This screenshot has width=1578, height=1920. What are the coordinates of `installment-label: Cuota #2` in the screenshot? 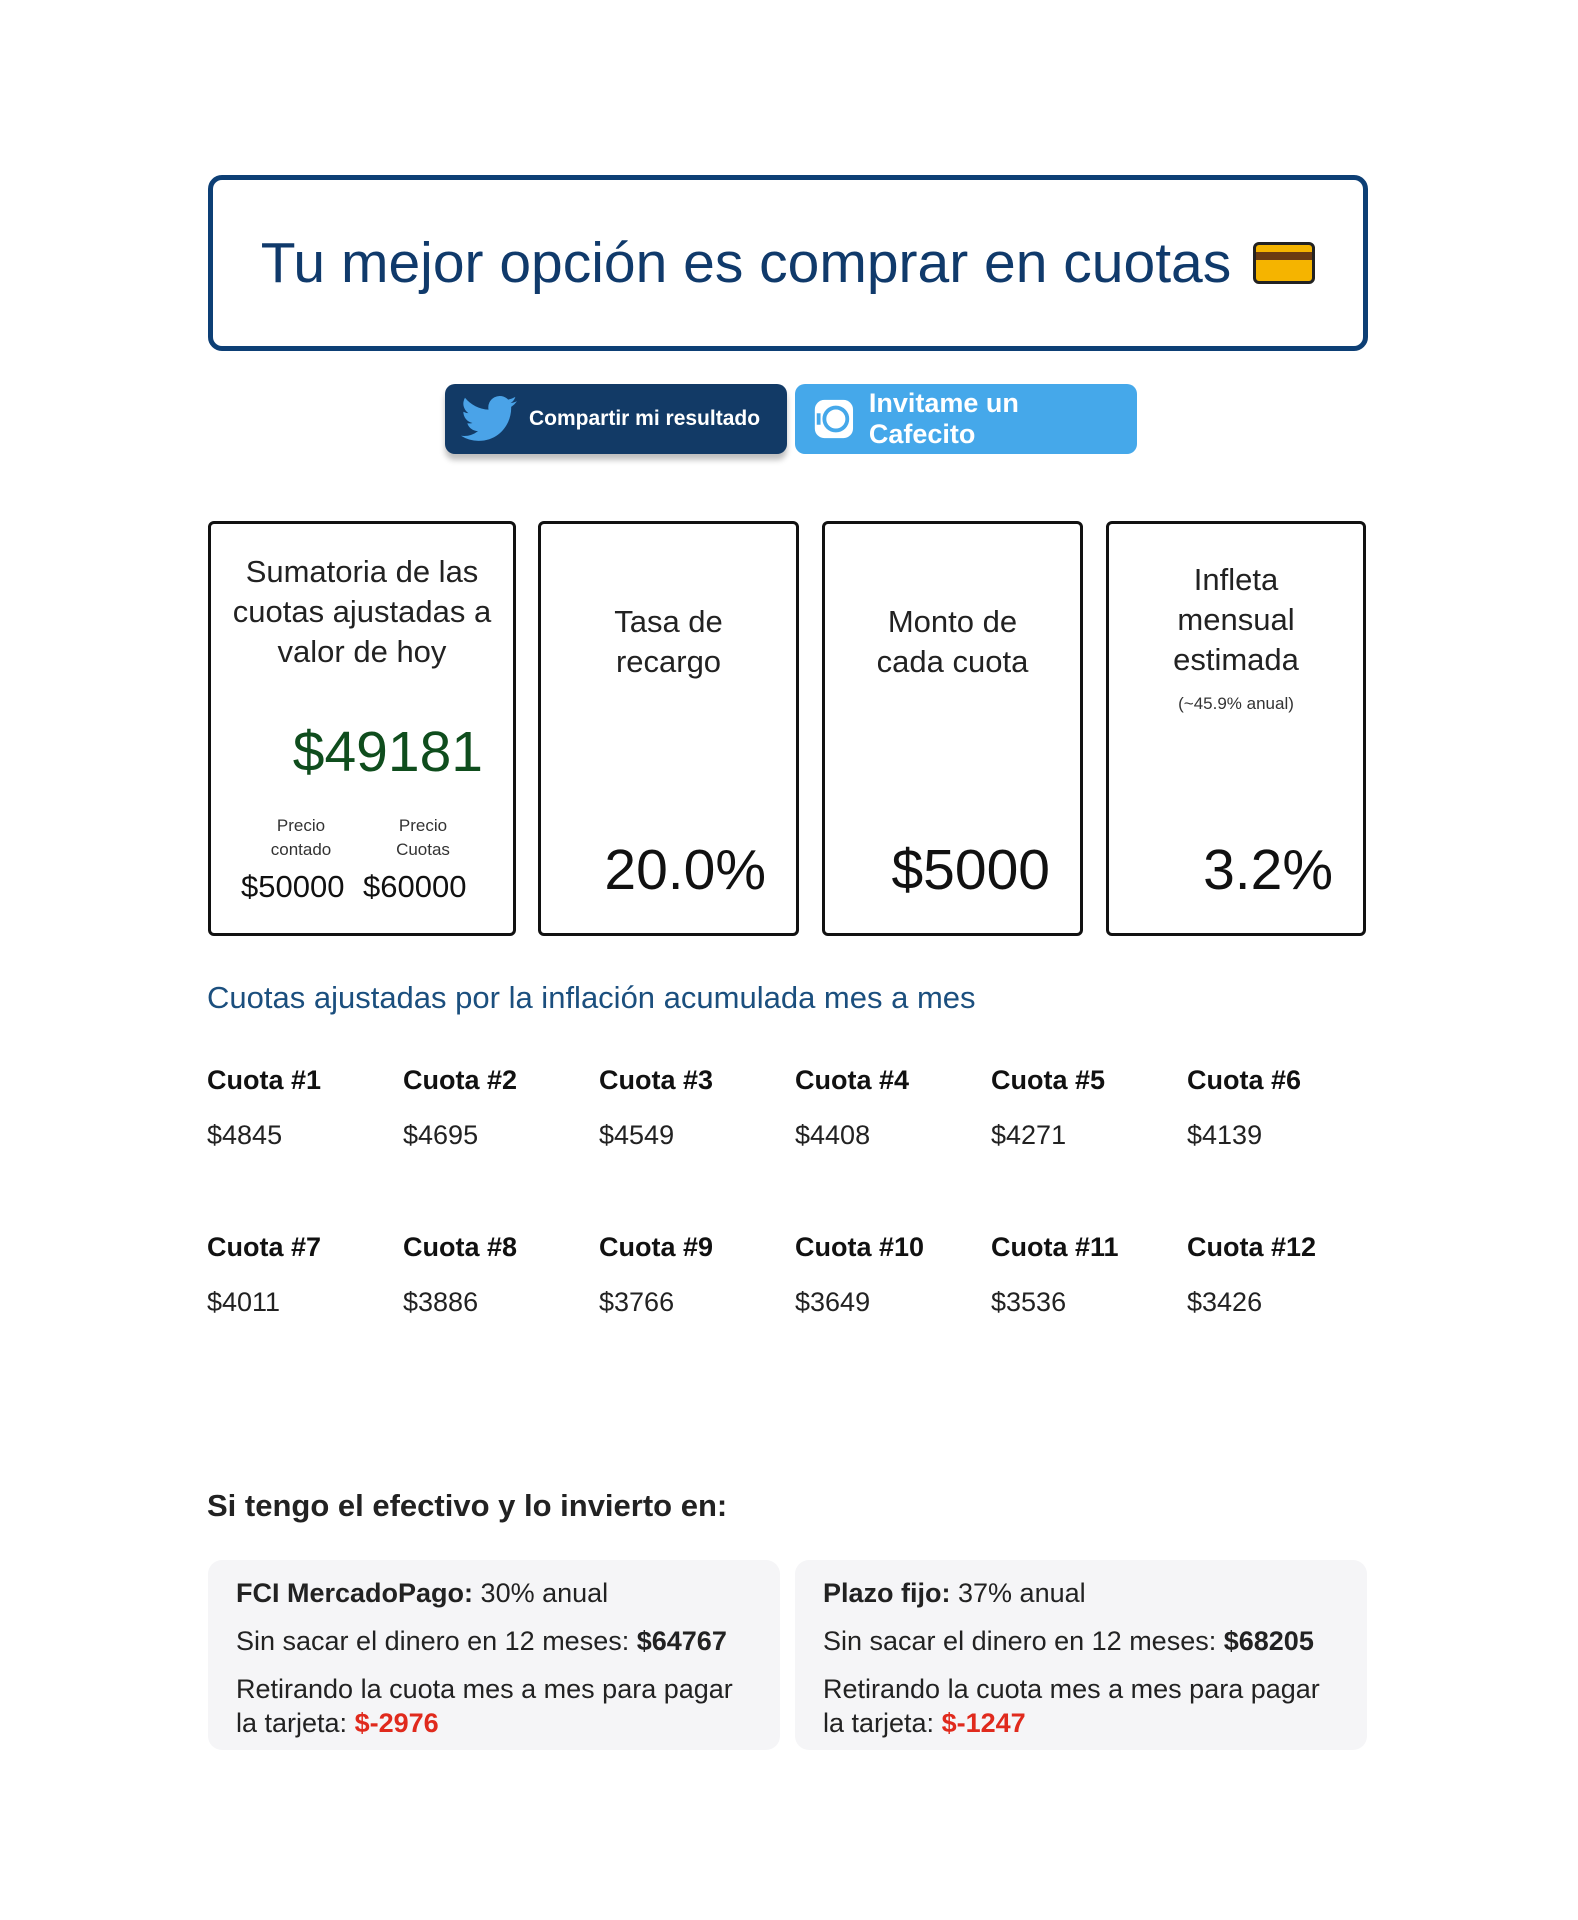 It's located at (460, 1080).